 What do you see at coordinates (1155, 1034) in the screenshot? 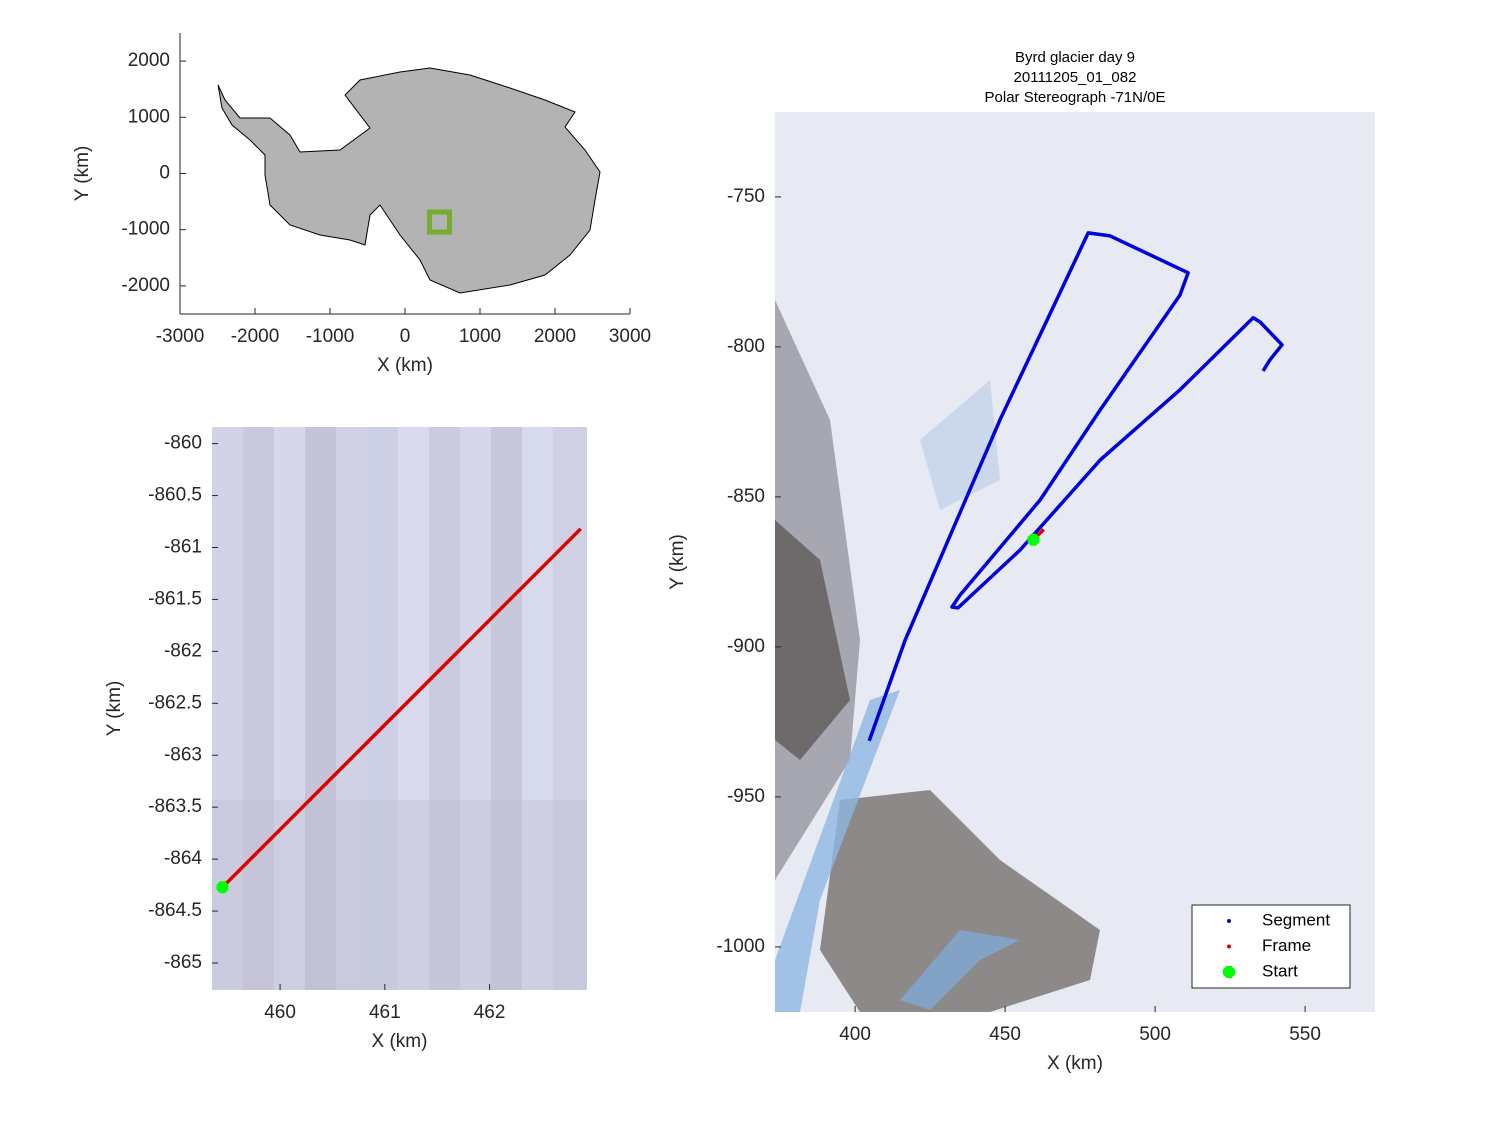
I see `x-tick-label: 500` at bounding box center [1155, 1034].